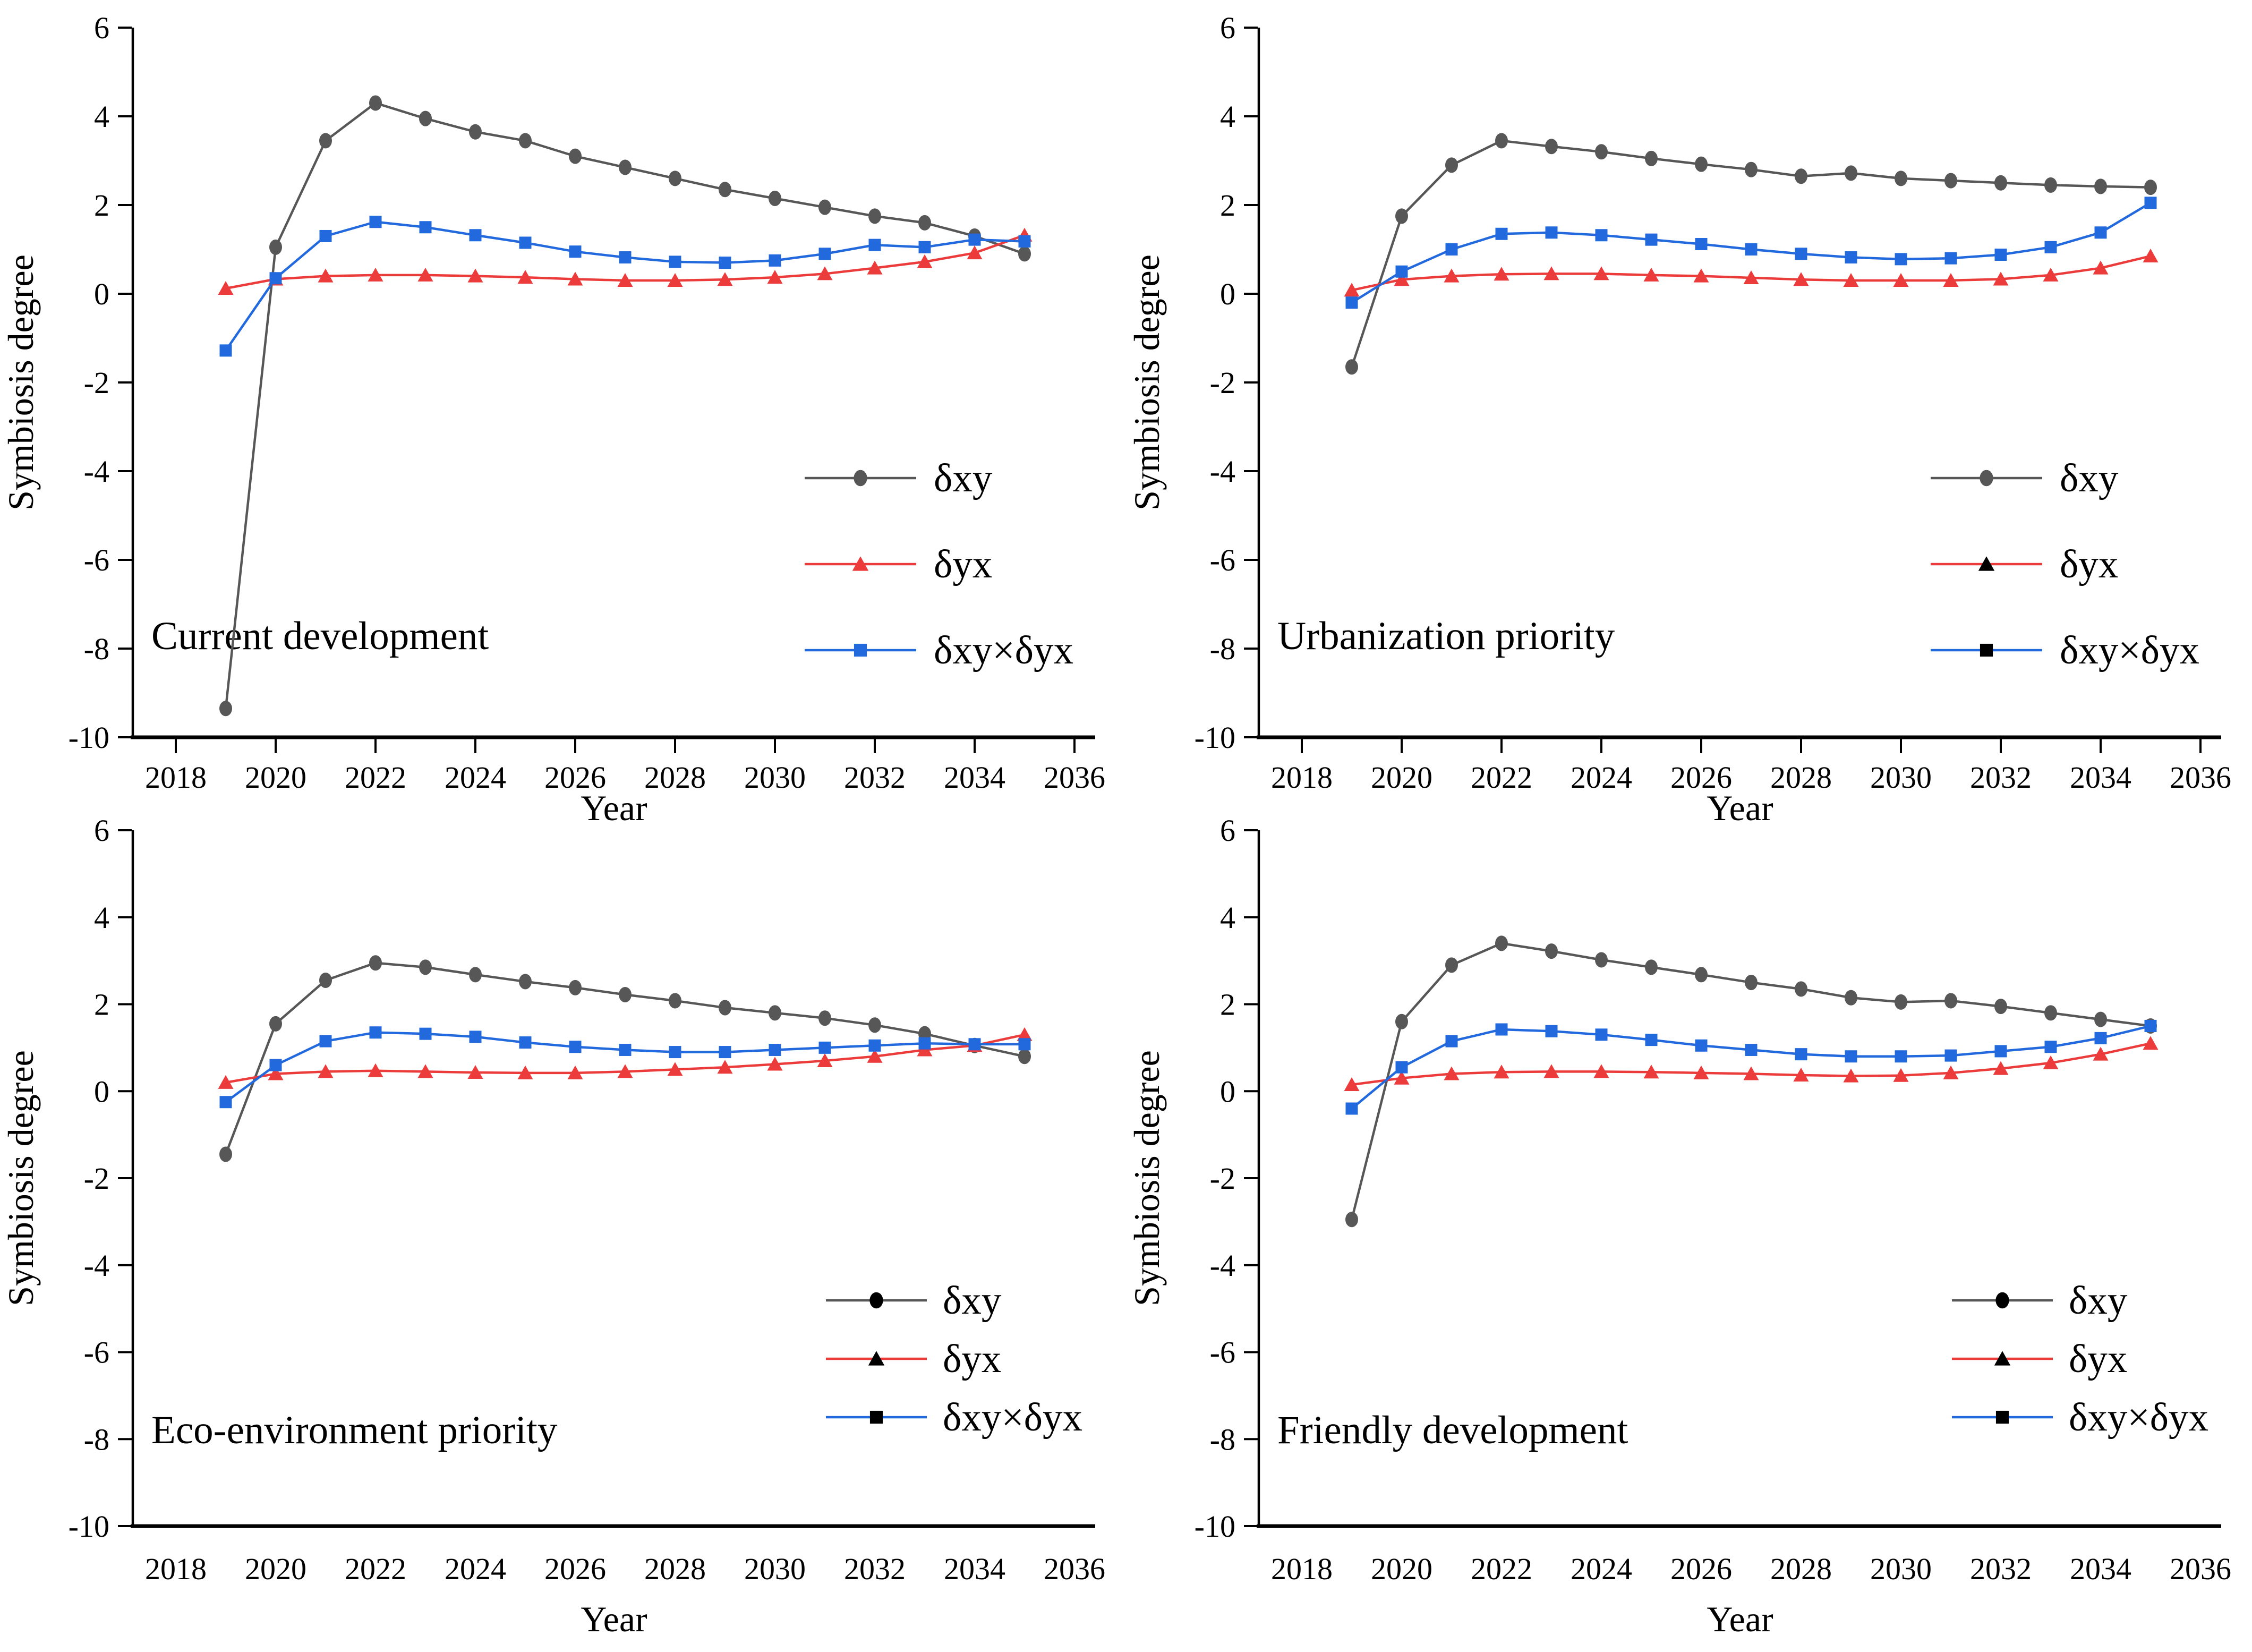  What do you see at coordinates (475, 1569) in the screenshot?
I see `x-tick-label: 2024` at bounding box center [475, 1569].